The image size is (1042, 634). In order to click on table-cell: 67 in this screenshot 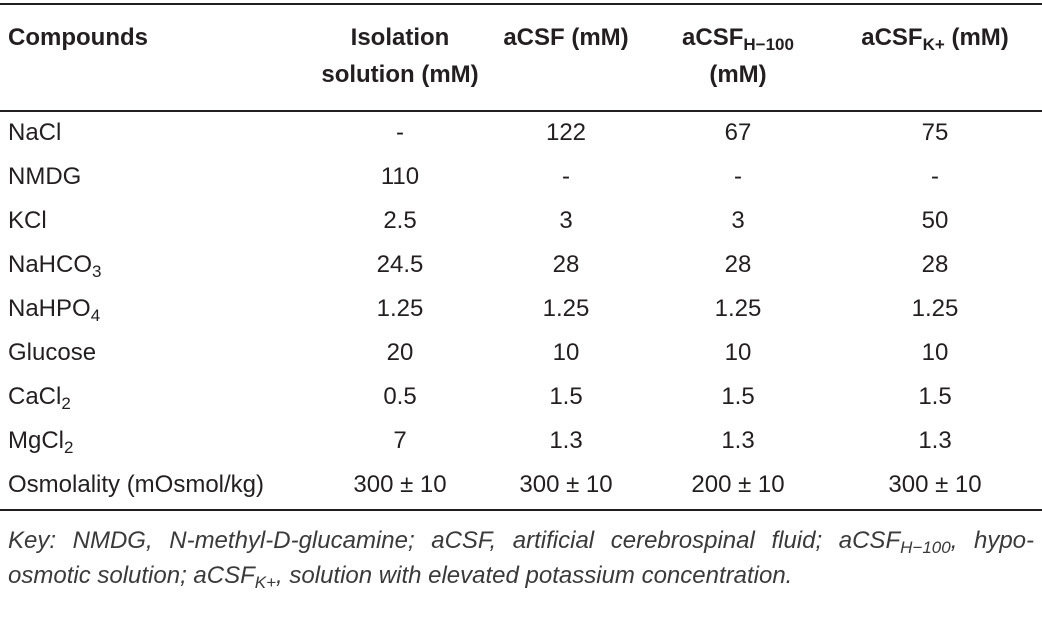, I will do `click(738, 133)`.